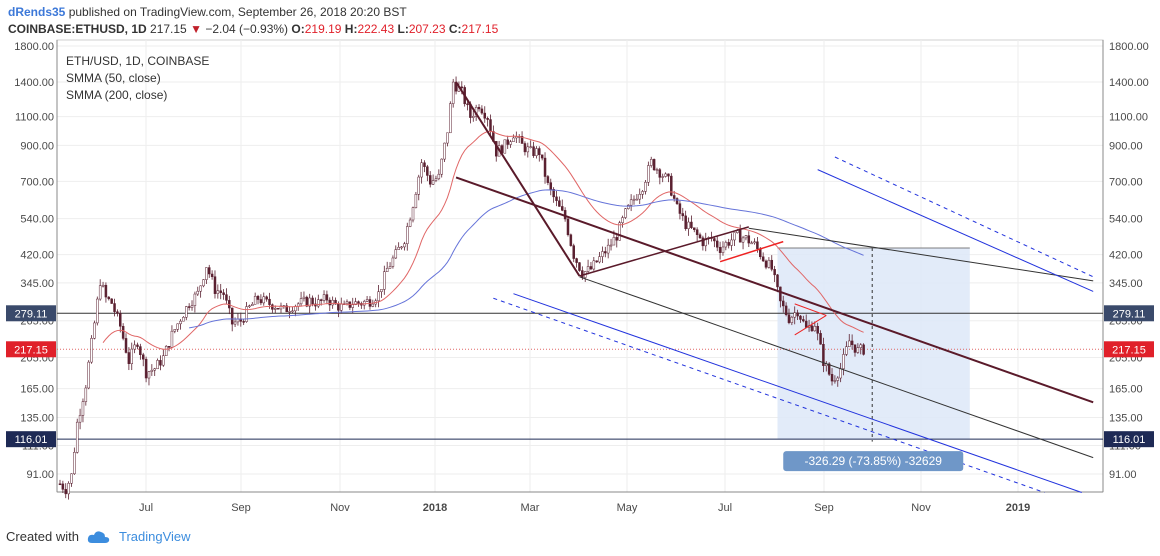  Describe the element at coordinates (154, 536) in the screenshot. I see `tradingview-brand: TradingView` at that location.